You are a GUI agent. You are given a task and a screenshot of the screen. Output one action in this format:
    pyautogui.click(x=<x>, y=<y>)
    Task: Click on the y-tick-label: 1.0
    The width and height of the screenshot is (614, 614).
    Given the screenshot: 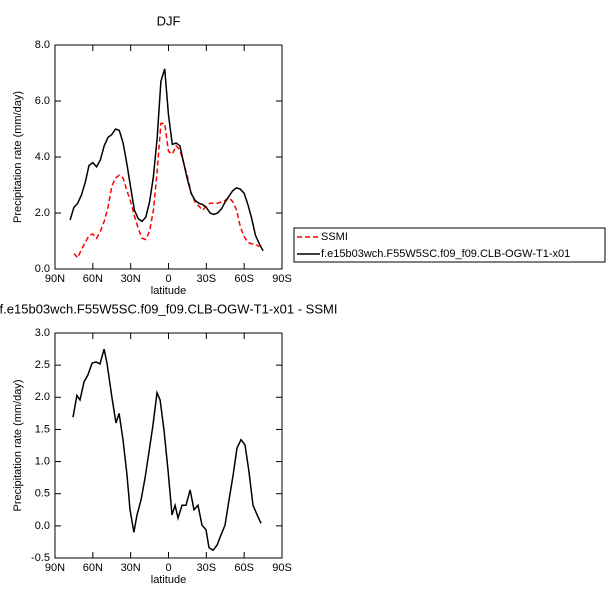 What is the action you would take?
    pyautogui.click(x=42, y=461)
    